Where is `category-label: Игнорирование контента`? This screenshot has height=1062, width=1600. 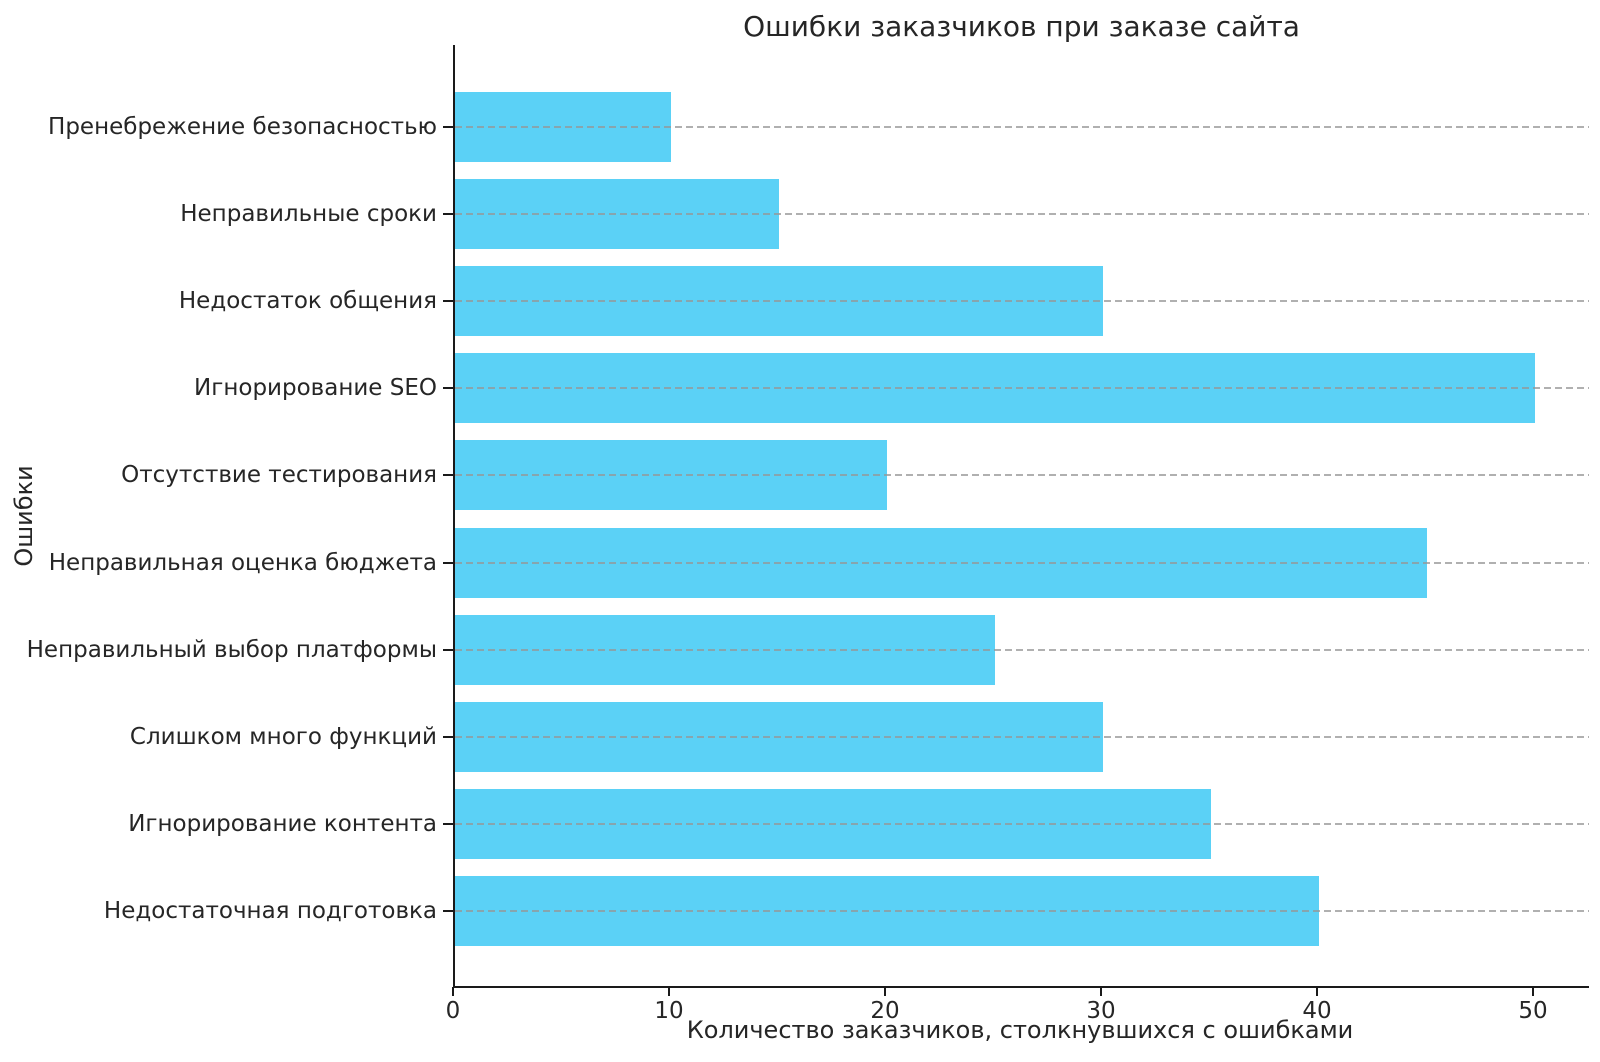
category-label: Игнорирование контента is located at coordinates (282, 823).